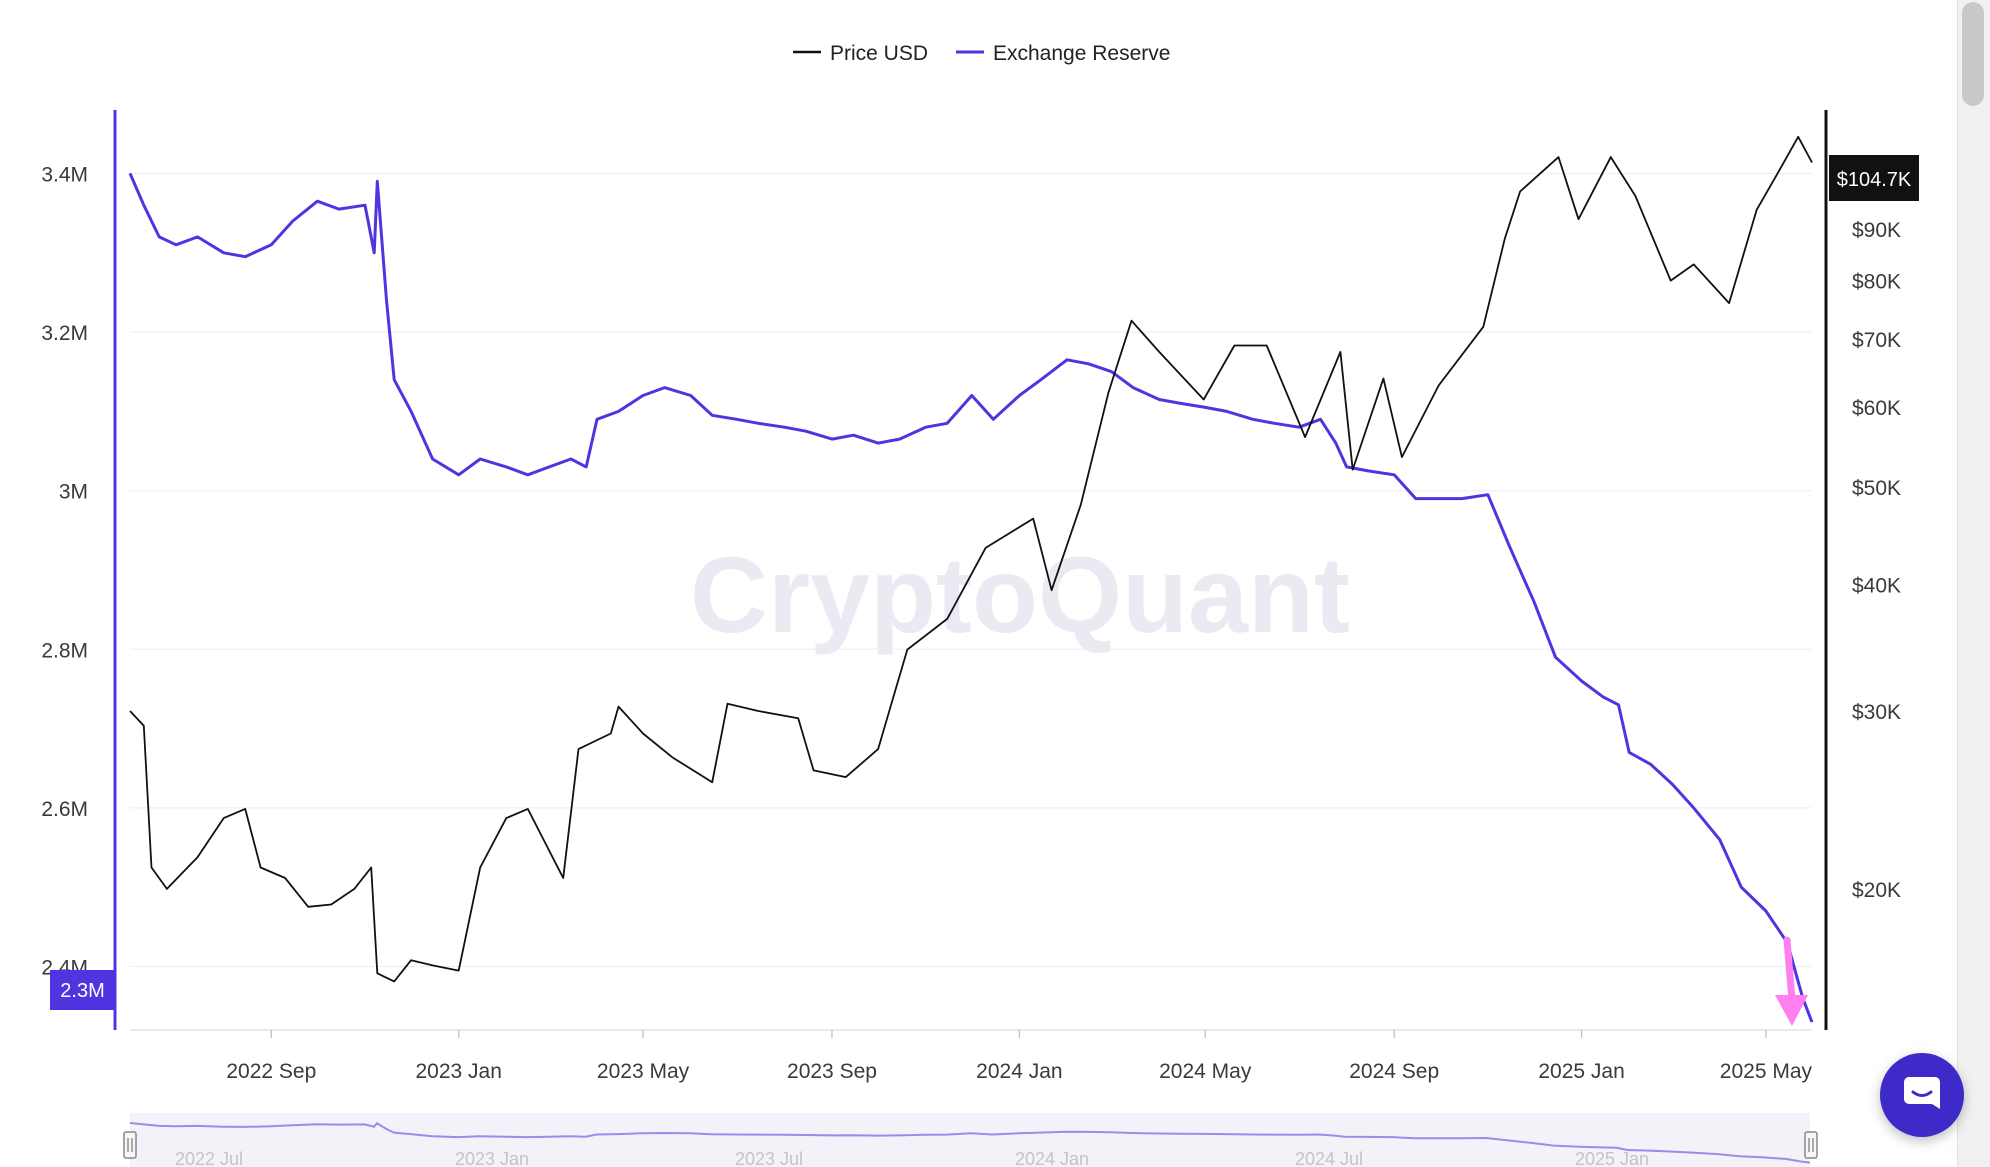  I want to click on right-badge-box, so click(1874, 178).